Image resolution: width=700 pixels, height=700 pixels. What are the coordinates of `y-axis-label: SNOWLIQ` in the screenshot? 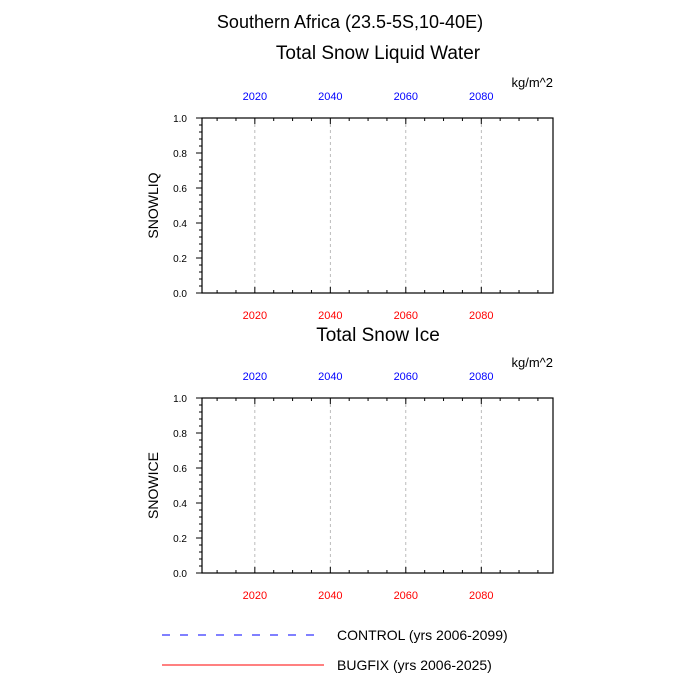 It's located at (153, 205).